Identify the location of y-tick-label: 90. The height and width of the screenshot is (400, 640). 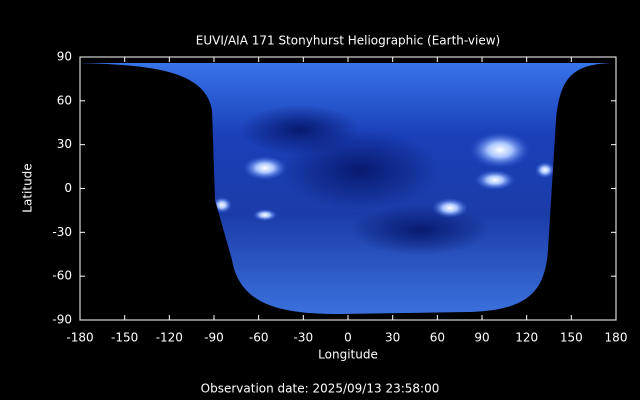
(64, 57).